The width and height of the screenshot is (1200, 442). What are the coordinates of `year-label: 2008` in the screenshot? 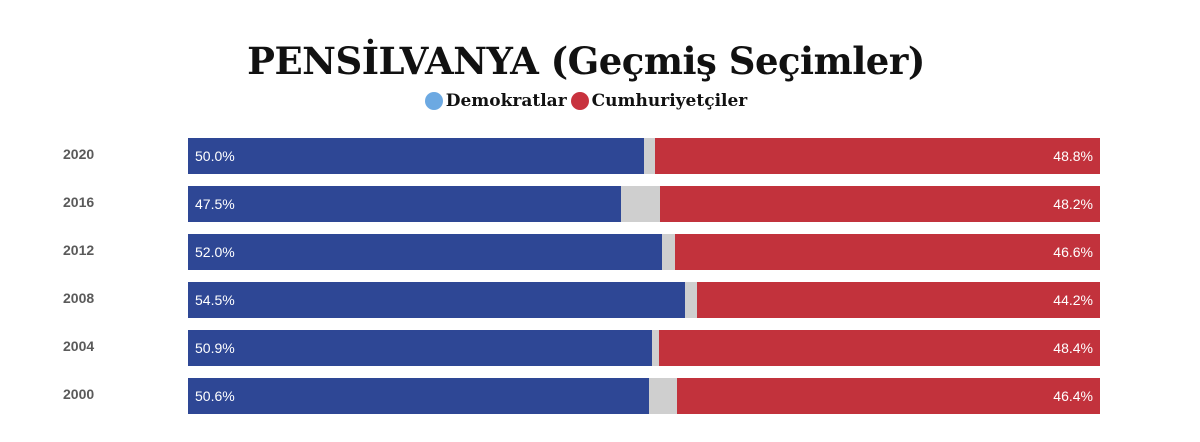 It's located at (79, 298).